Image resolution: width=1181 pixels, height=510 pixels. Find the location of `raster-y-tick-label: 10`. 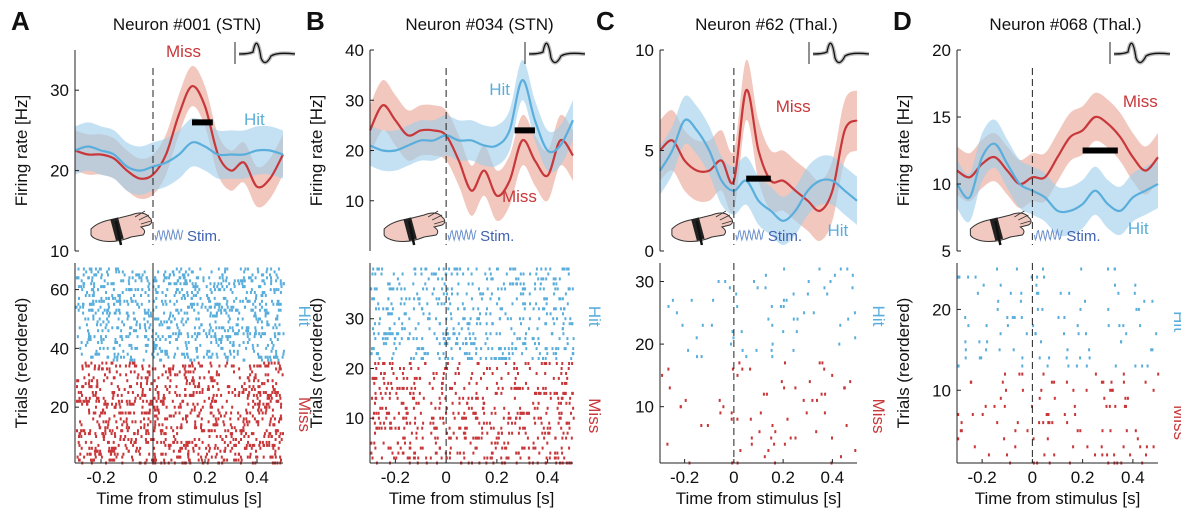

raster-y-tick-label: 10 is located at coordinates (941, 390).